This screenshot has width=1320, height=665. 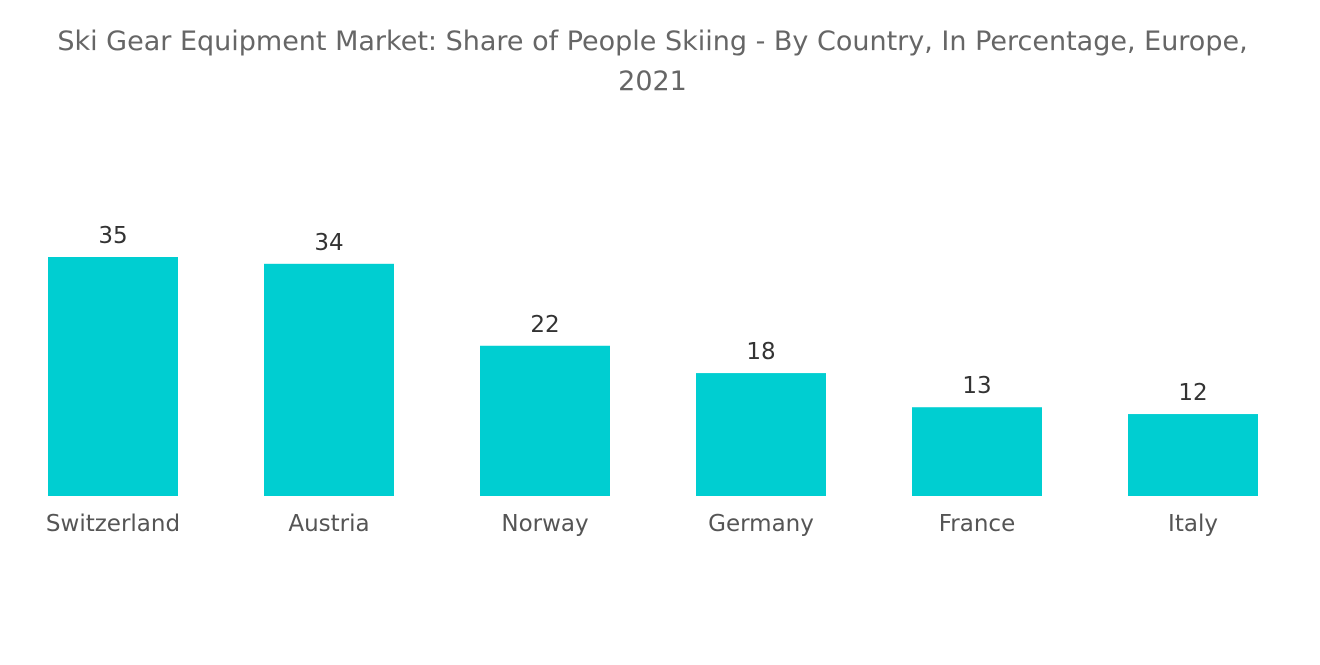 I want to click on bar-italy, so click(x=1193, y=455).